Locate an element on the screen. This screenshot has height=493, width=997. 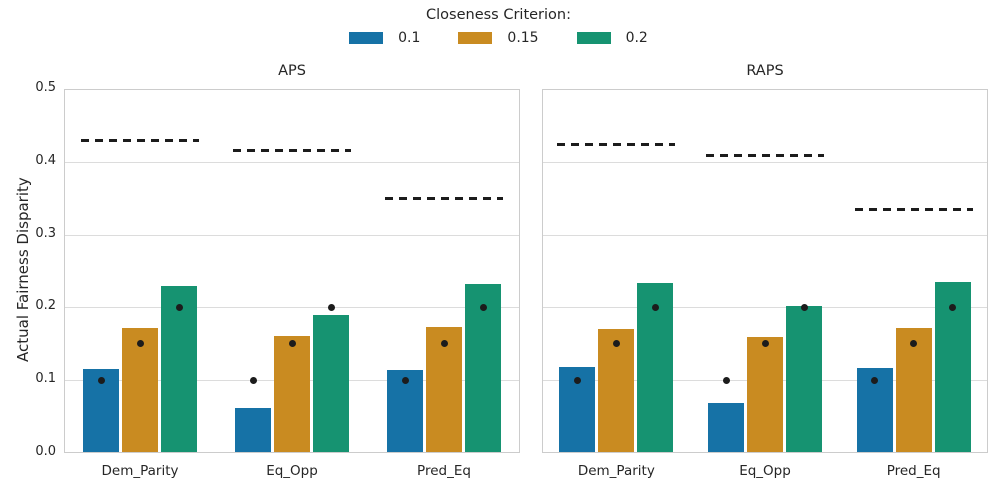
legend-item: 0.15 is located at coordinates (498, 38).